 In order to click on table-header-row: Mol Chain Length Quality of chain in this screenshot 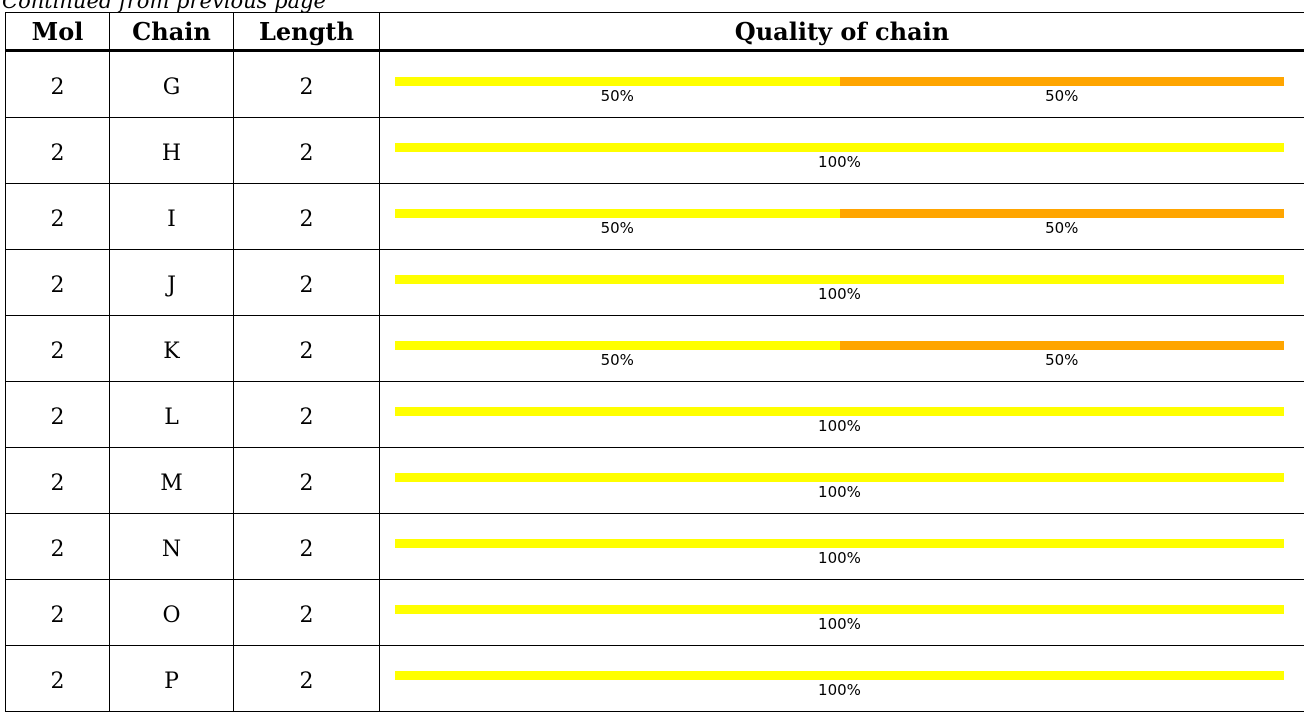, I will do `click(655, 32)`.